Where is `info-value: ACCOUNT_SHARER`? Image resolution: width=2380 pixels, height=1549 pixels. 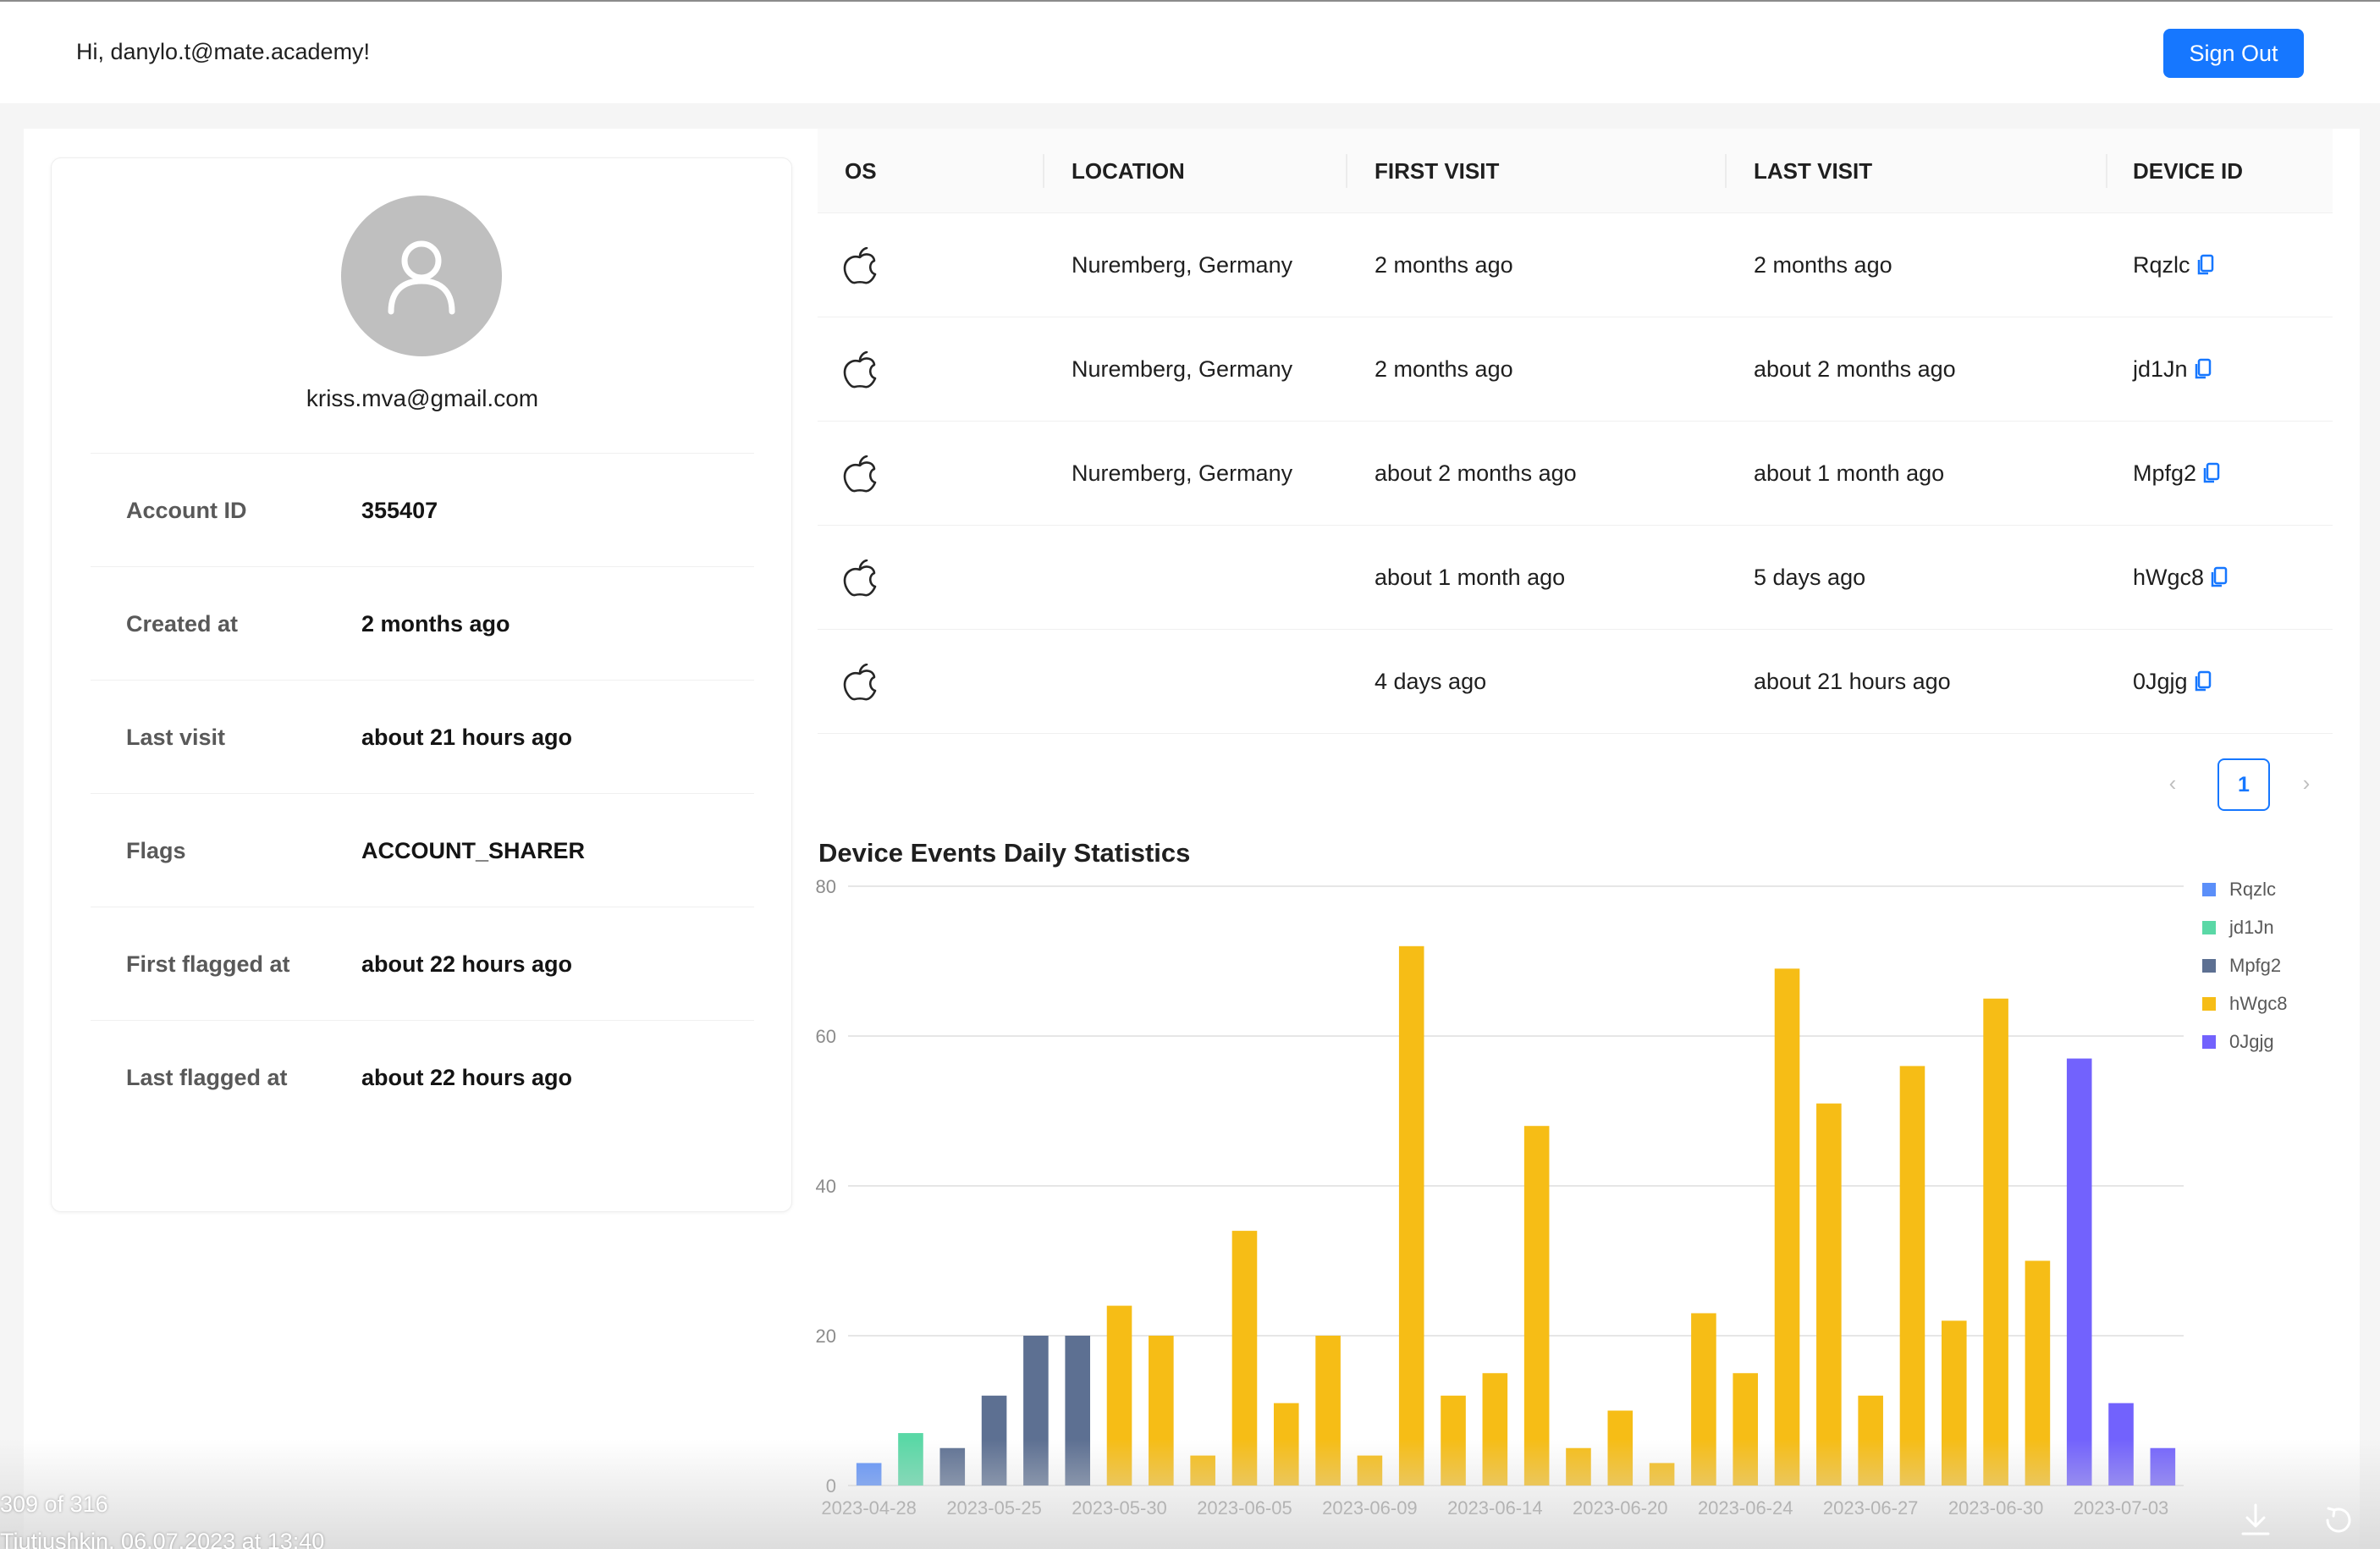 info-value: ACCOUNT_SHARER is located at coordinates (473, 850).